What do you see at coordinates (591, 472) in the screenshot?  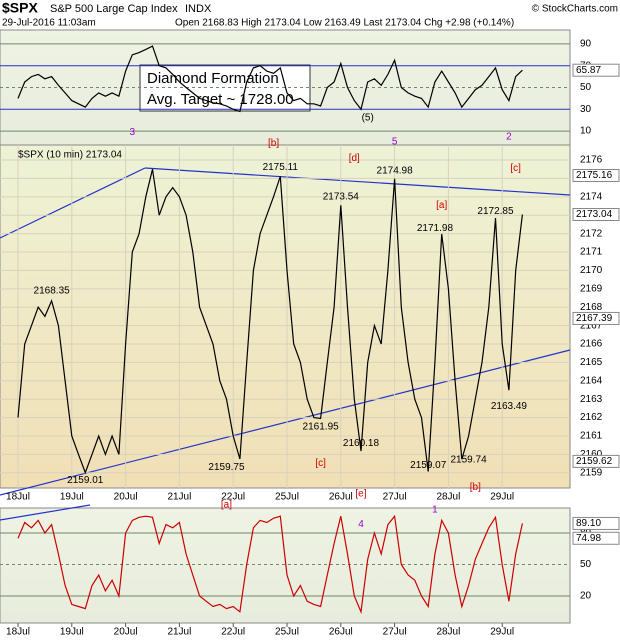 I see `y-tick-label: 2159` at bounding box center [591, 472].